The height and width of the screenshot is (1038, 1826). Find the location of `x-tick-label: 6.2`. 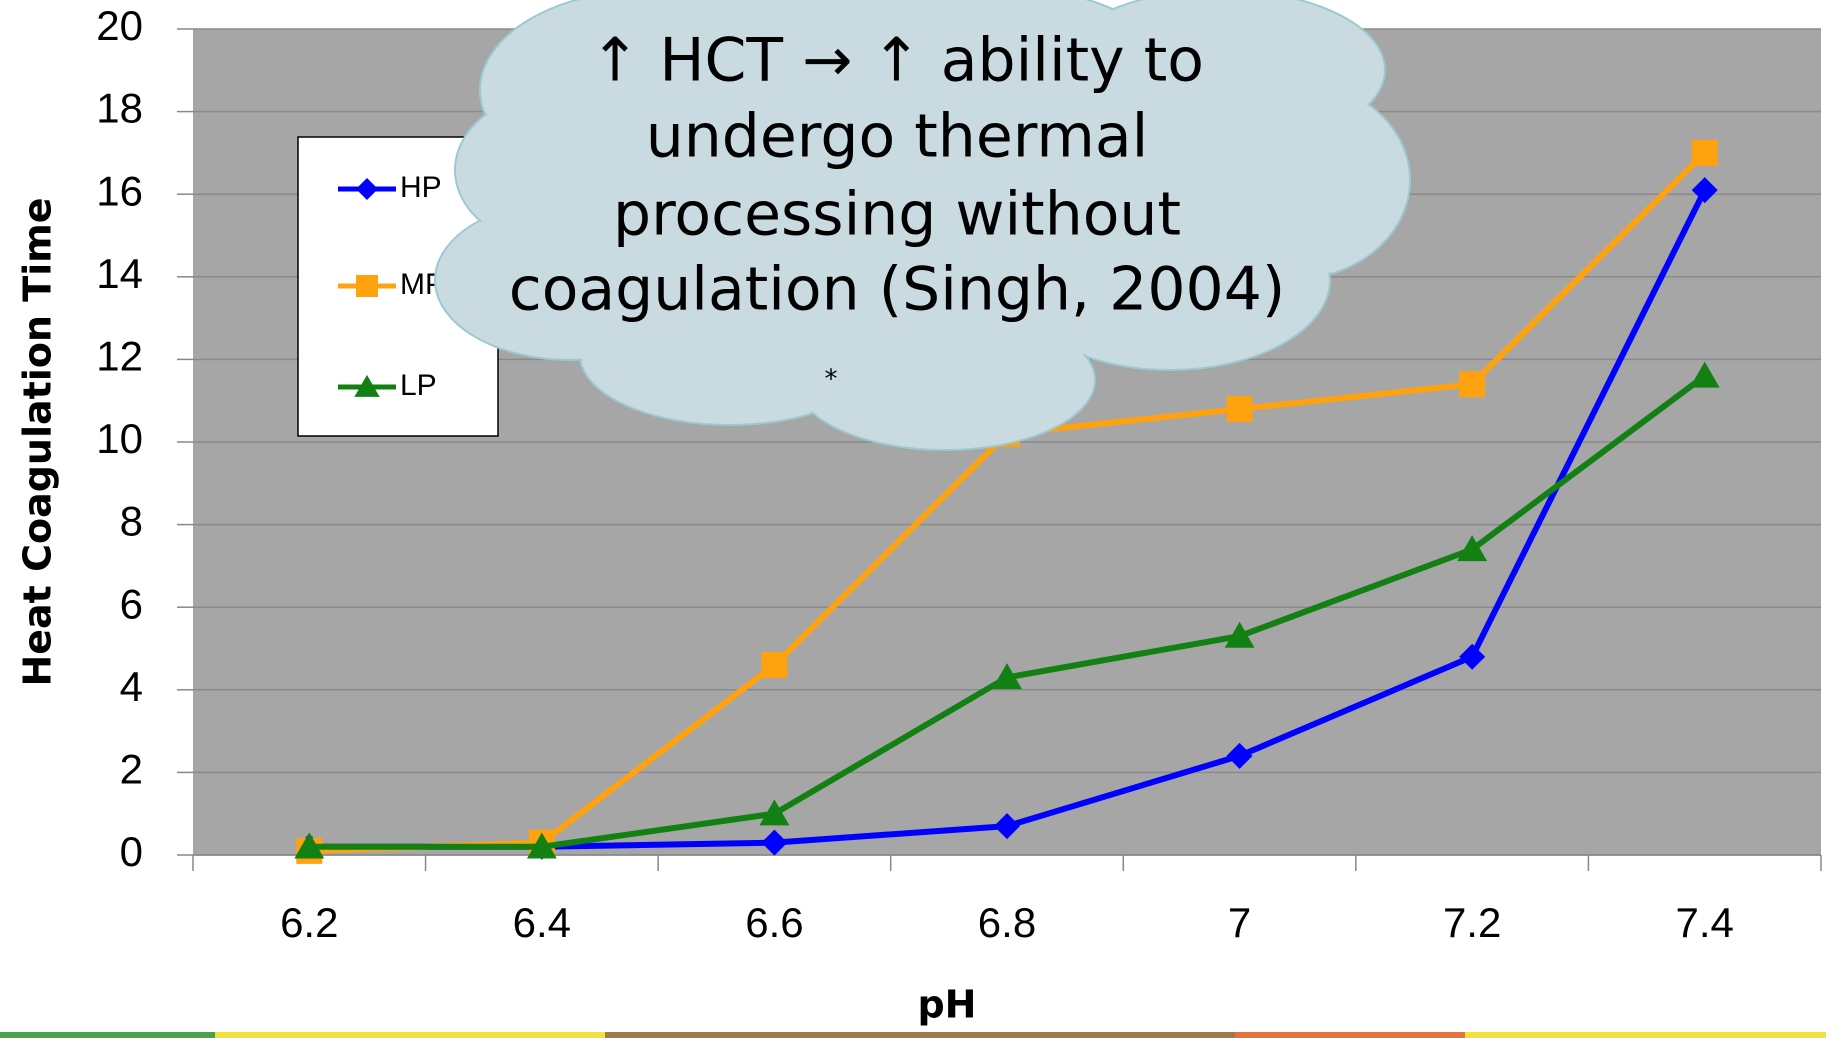

x-tick-label: 6.2 is located at coordinates (309, 922).